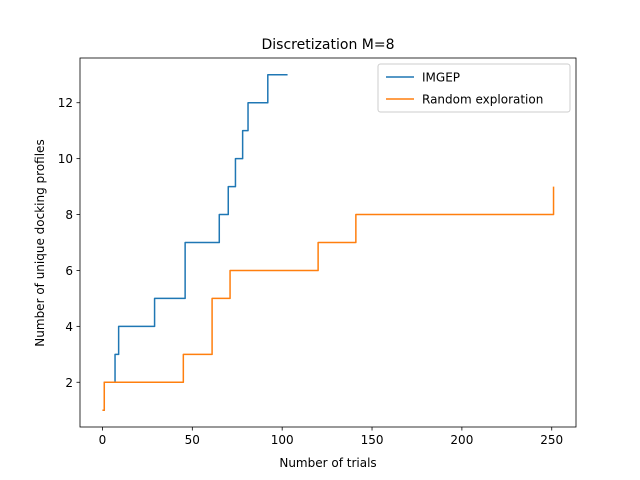  I want to click on legend-box, so click(474, 88).